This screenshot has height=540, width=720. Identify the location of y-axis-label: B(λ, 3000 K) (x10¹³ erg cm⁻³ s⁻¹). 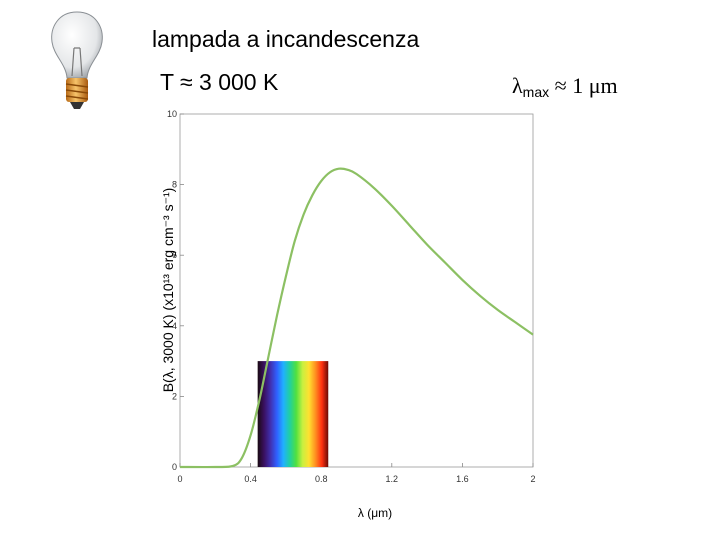
(168, 290).